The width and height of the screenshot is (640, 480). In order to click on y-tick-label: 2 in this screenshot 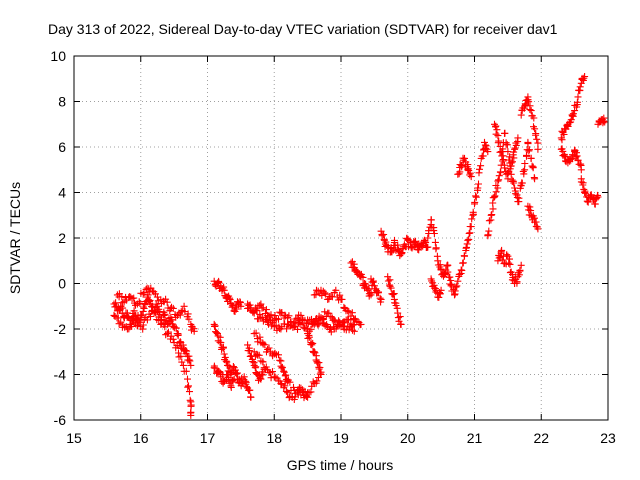, I will do `click(62, 238)`.